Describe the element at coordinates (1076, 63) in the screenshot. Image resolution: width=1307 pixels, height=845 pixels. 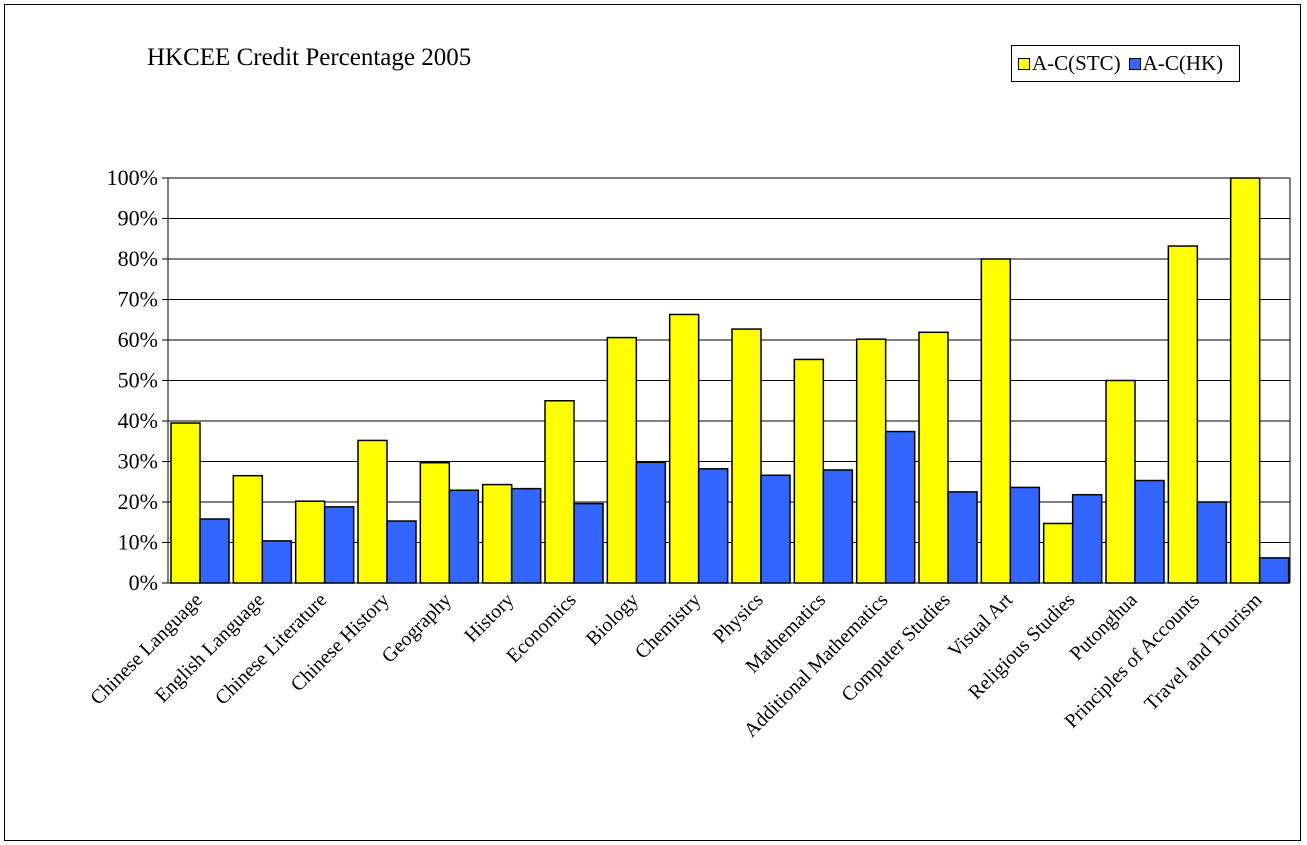
I see `legend-label-stc: A-C(STC)` at that location.